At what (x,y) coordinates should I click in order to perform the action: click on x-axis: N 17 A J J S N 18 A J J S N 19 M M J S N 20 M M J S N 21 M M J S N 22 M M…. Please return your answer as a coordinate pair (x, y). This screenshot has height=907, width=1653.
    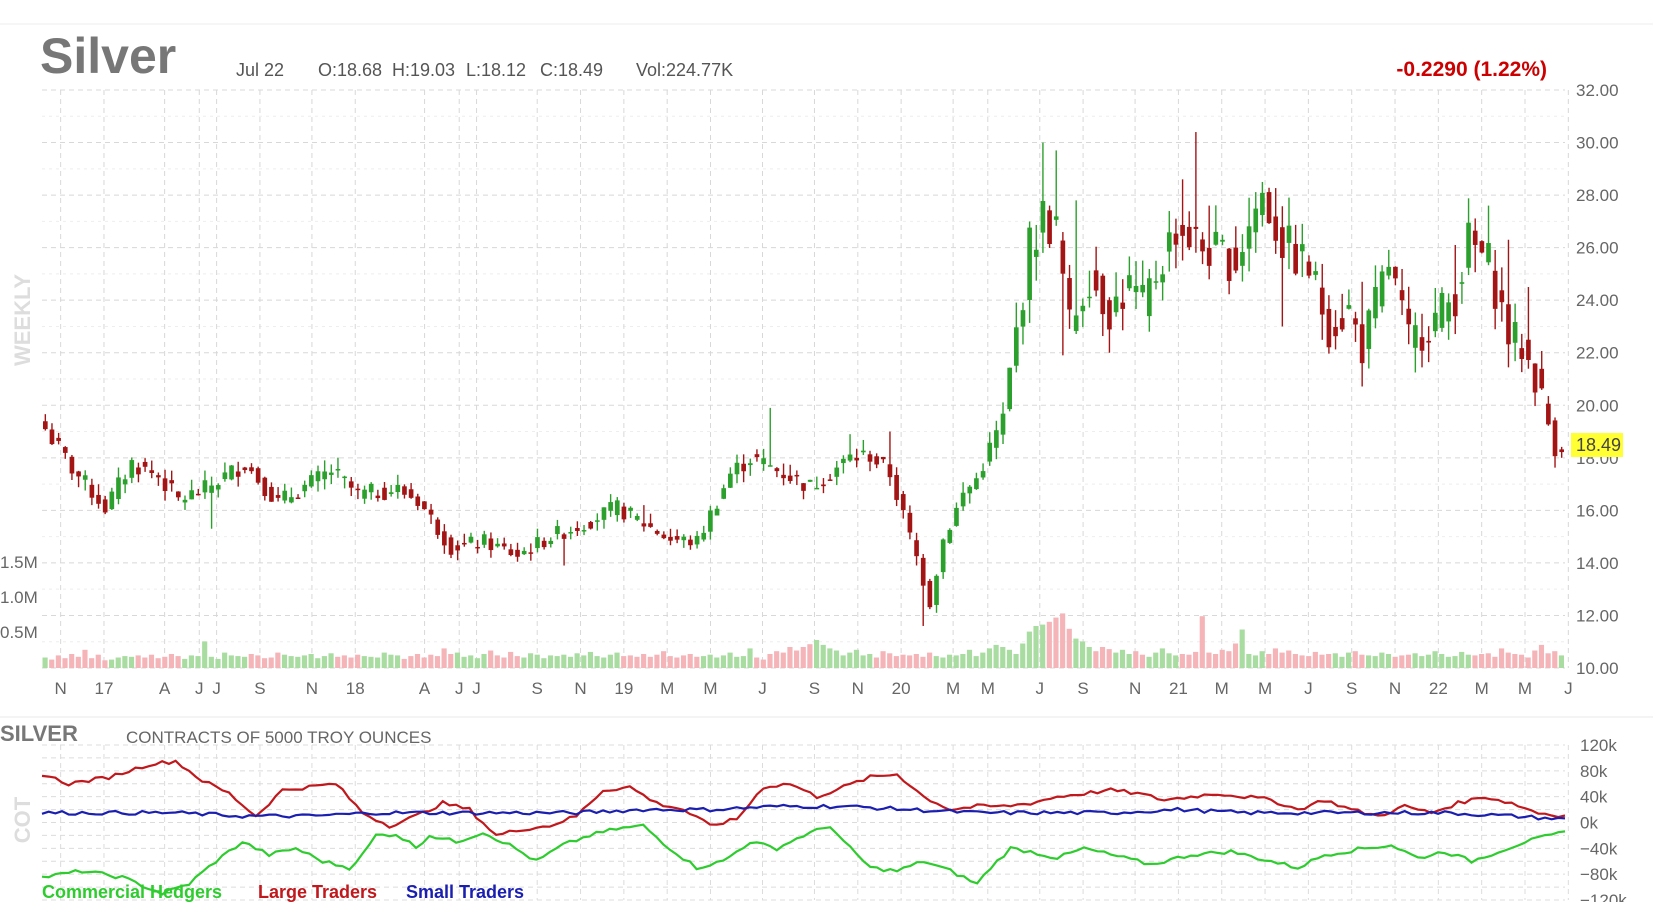
    Looking at the image, I should click on (814, 688).